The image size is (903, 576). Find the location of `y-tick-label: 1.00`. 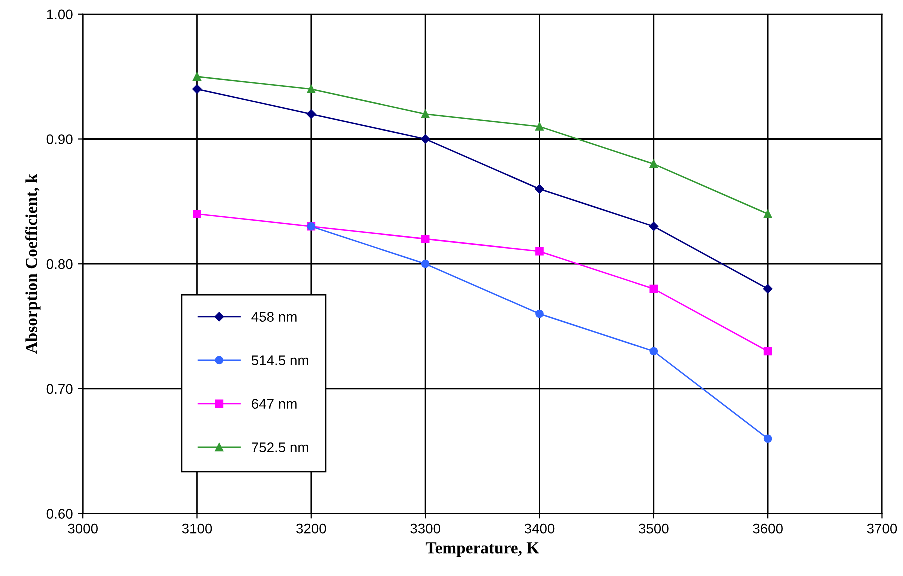

y-tick-label: 1.00 is located at coordinates (60, 15).